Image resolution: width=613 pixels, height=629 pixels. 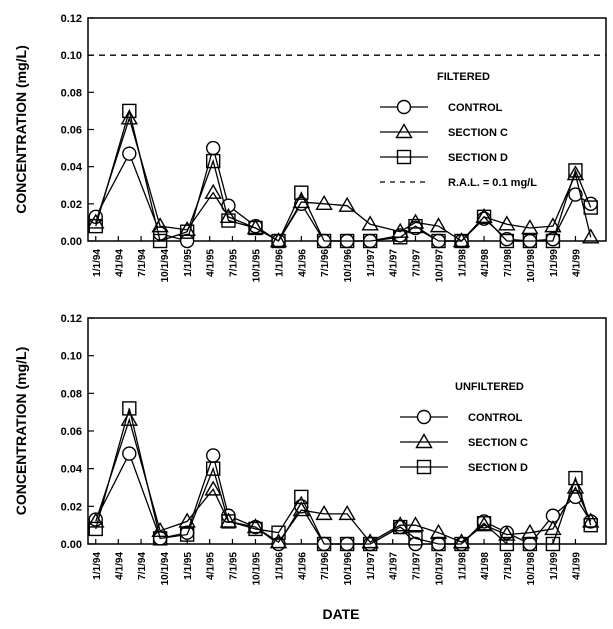 I want to click on x-tick-label: 4/1/99, so click(x=576, y=566).